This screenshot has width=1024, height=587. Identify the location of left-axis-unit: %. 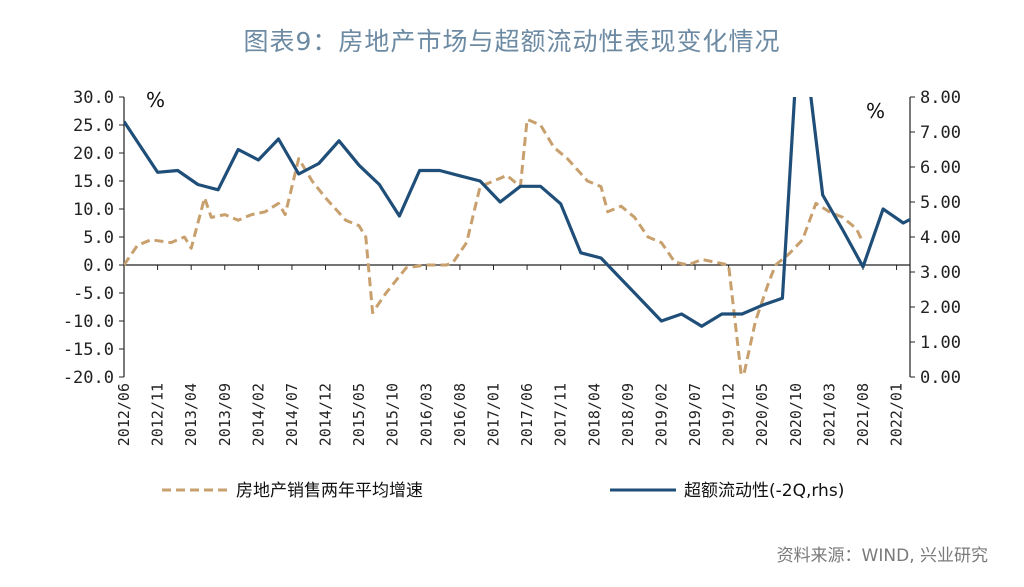
(155, 100).